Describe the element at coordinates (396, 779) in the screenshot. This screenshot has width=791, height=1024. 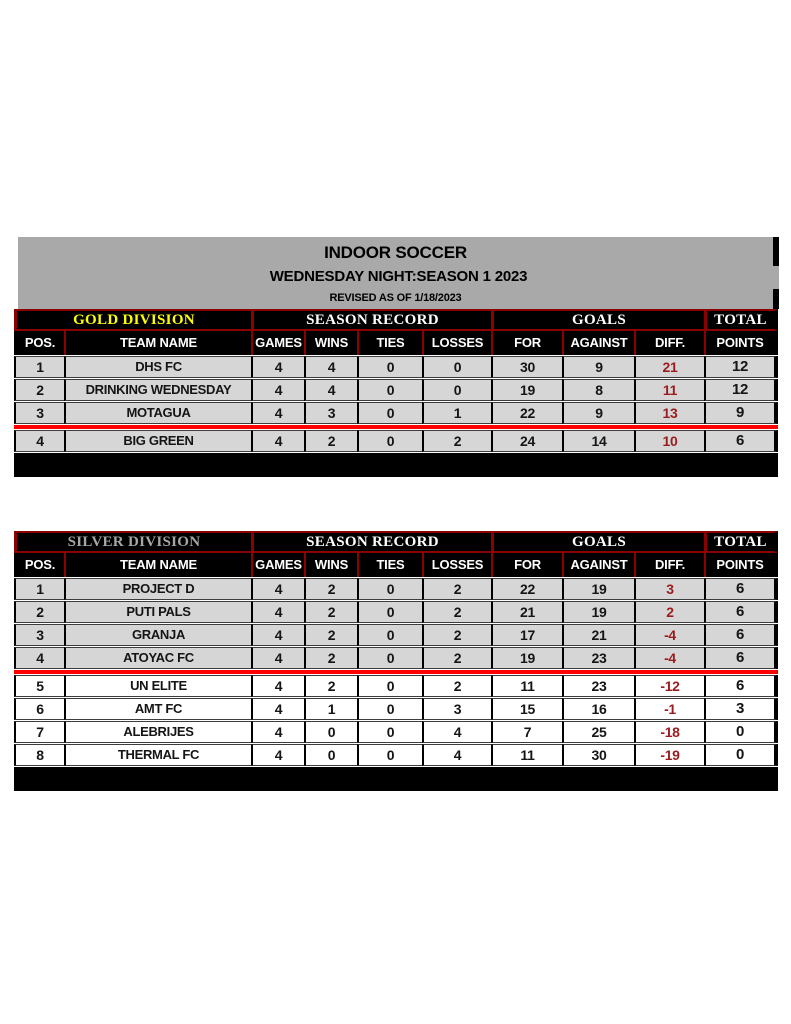
I see `table-footer-bar` at that location.